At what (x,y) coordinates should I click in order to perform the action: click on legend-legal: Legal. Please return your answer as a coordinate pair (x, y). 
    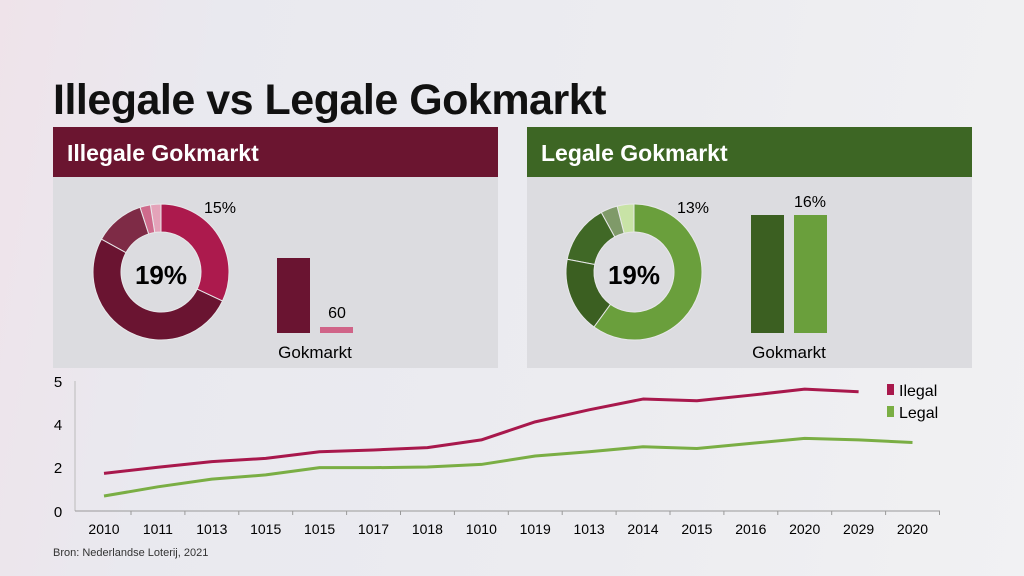
    Looking at the image, I should click on (918, 413).